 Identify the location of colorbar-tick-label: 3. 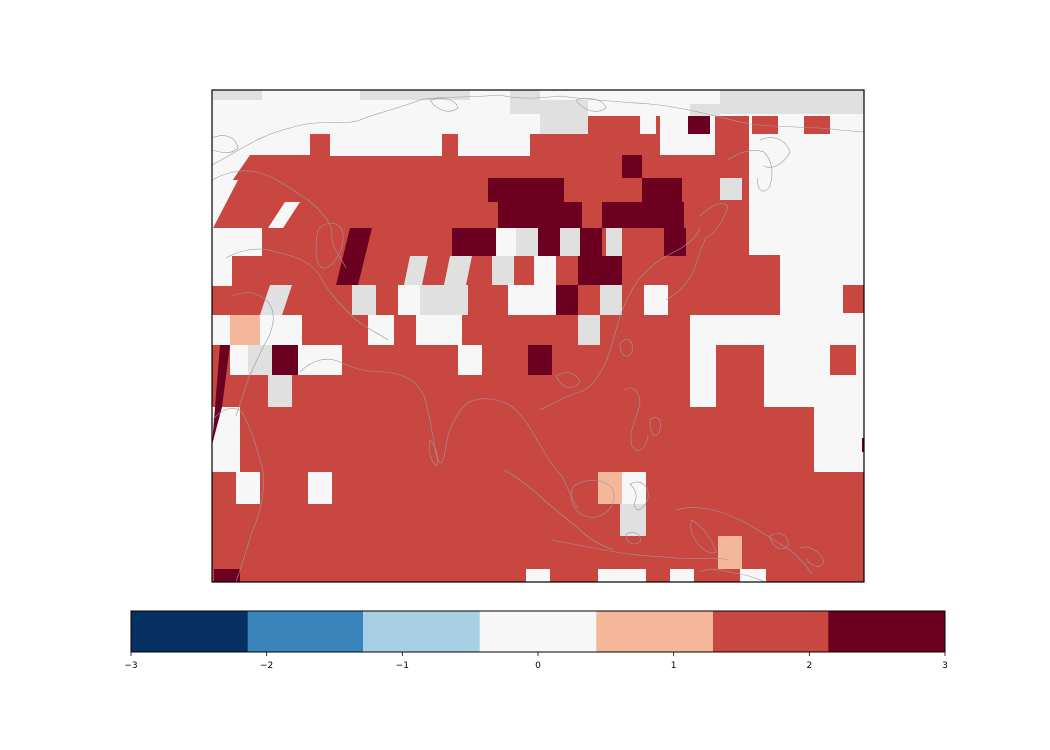
(945, 666).